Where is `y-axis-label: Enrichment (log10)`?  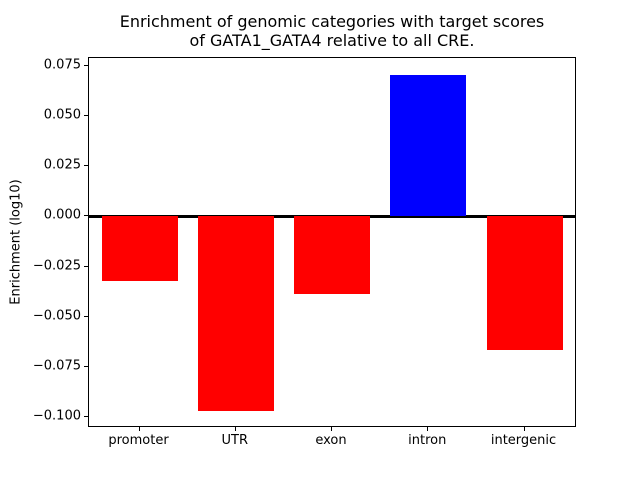
y-axis-label: Enrichment (log10) is located at coordinates (16, 242).